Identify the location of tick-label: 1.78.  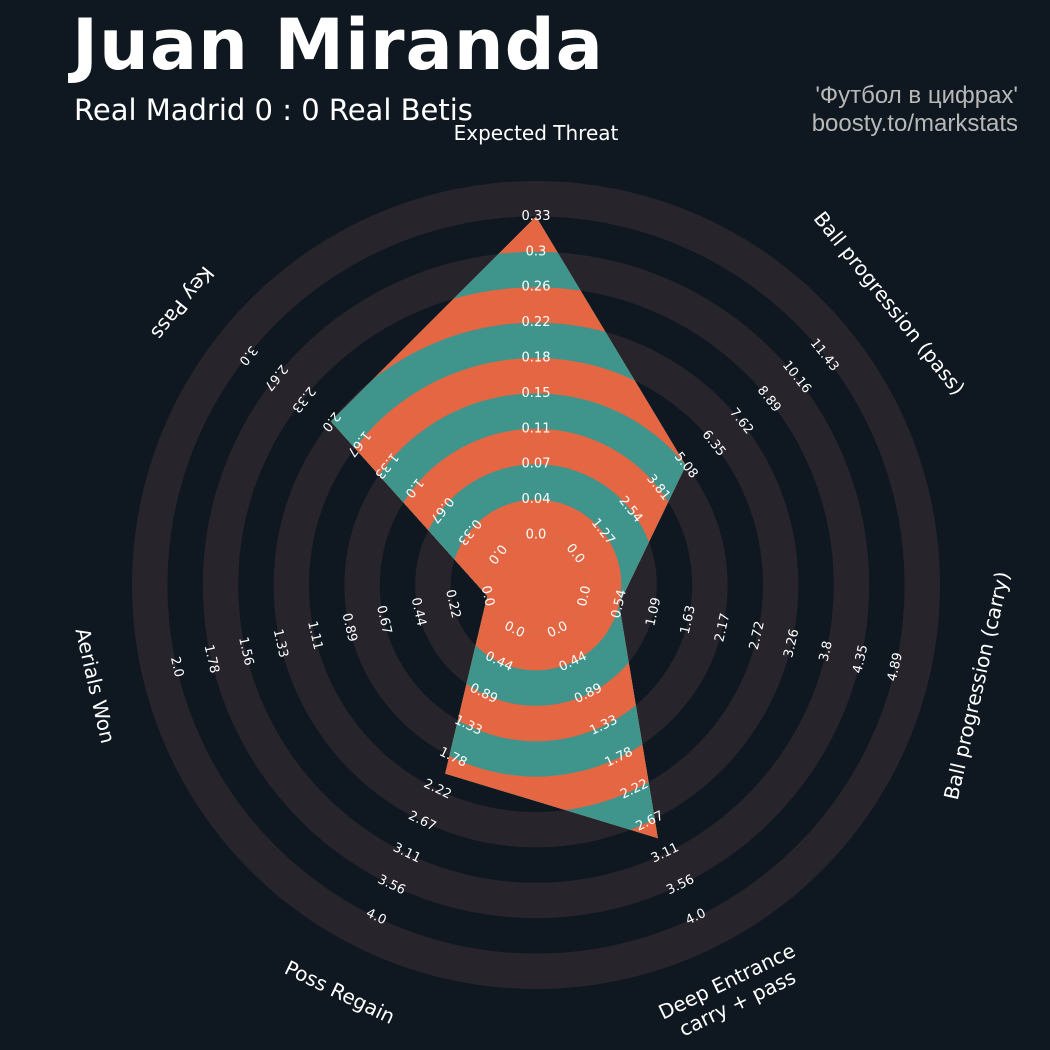
(211, 659).